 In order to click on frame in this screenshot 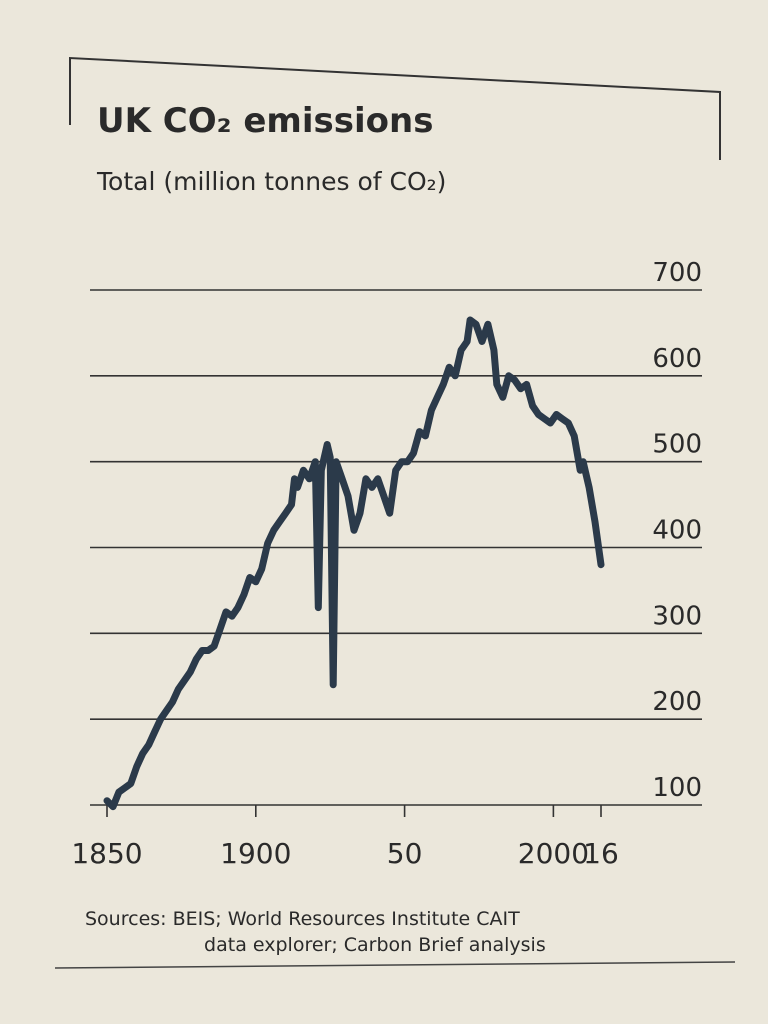, I will do `click(395, 108)`.